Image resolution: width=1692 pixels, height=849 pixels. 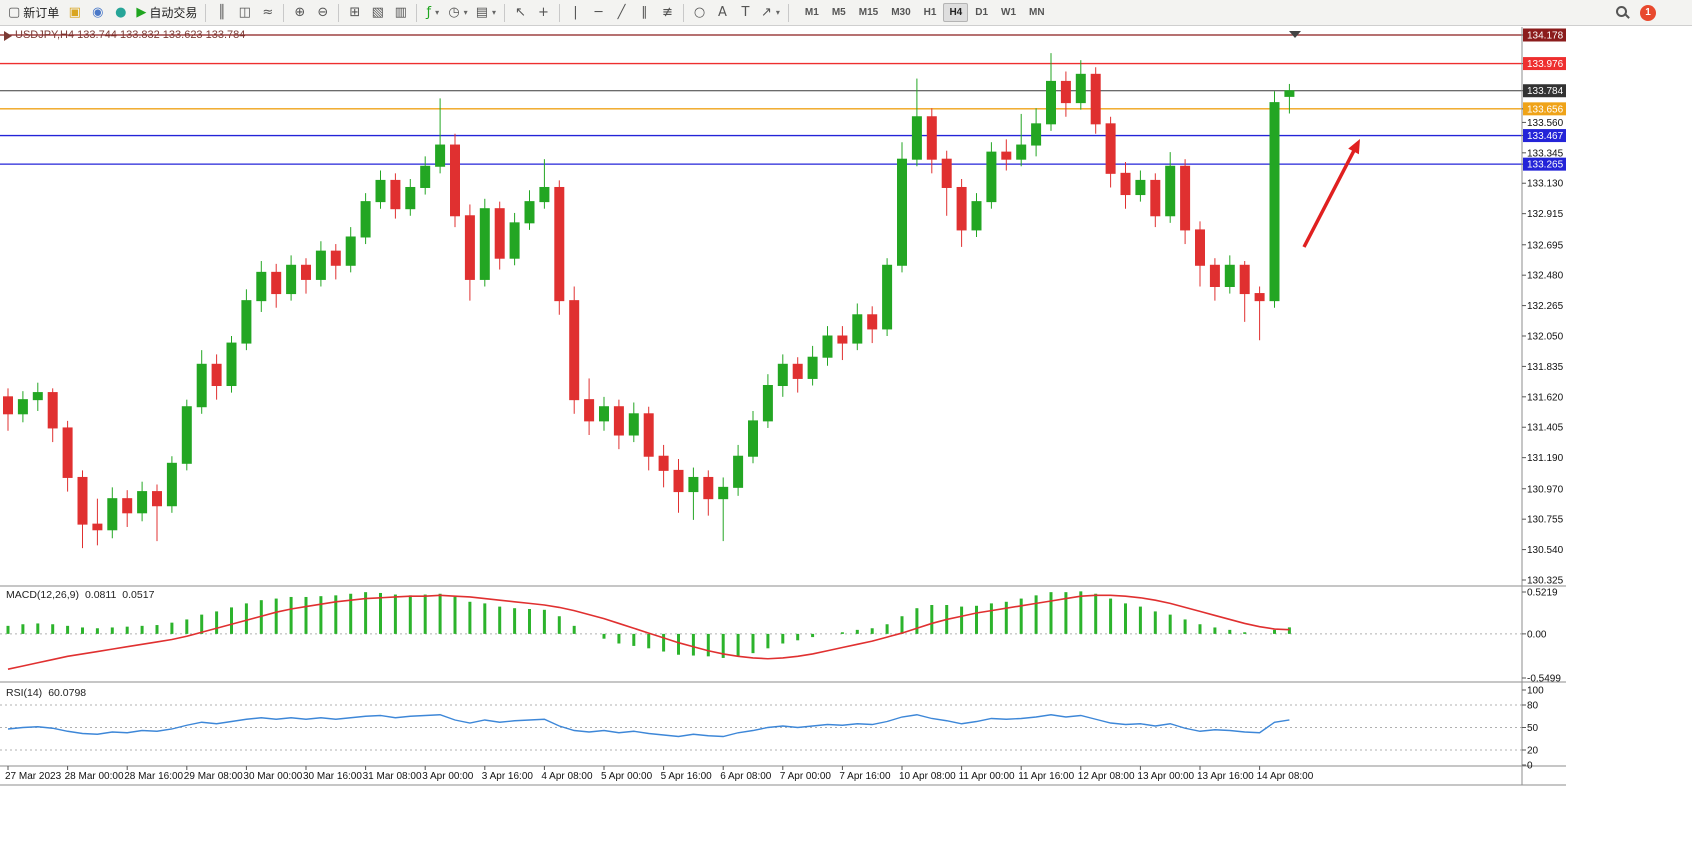 What do you see at coordinates (166, 13) in the screenshot?
I see `autotrade-button: ▶ 自动交易` at bounding box center [166, 13].